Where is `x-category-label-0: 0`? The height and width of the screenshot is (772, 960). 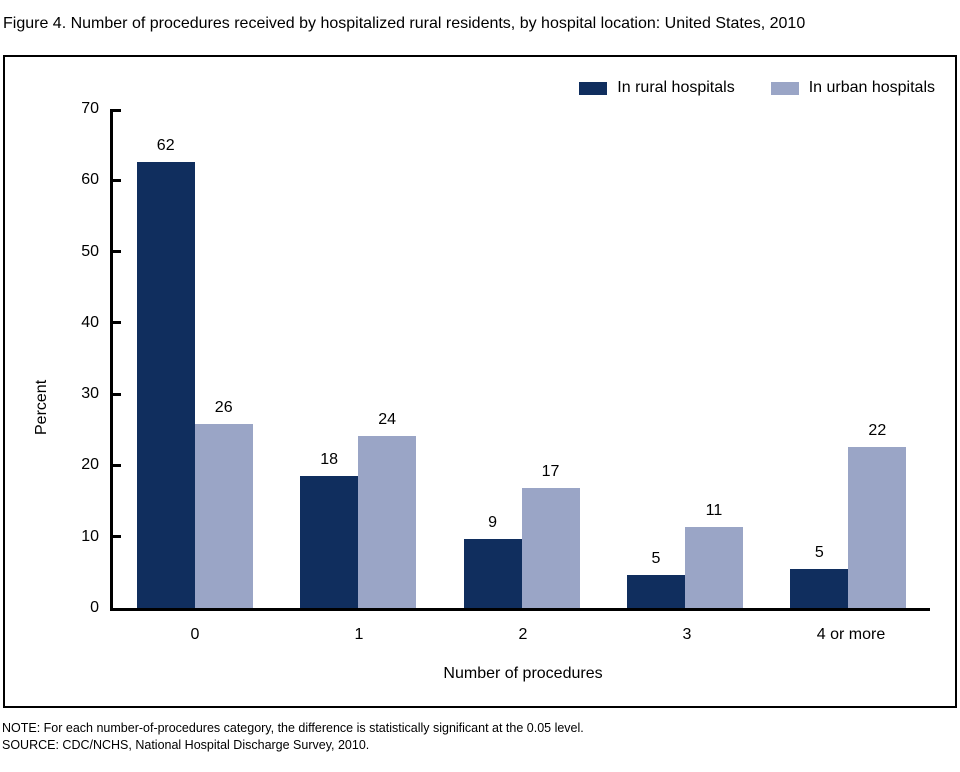
x-category-label-0: 0 is located at coordinates (195, 634).